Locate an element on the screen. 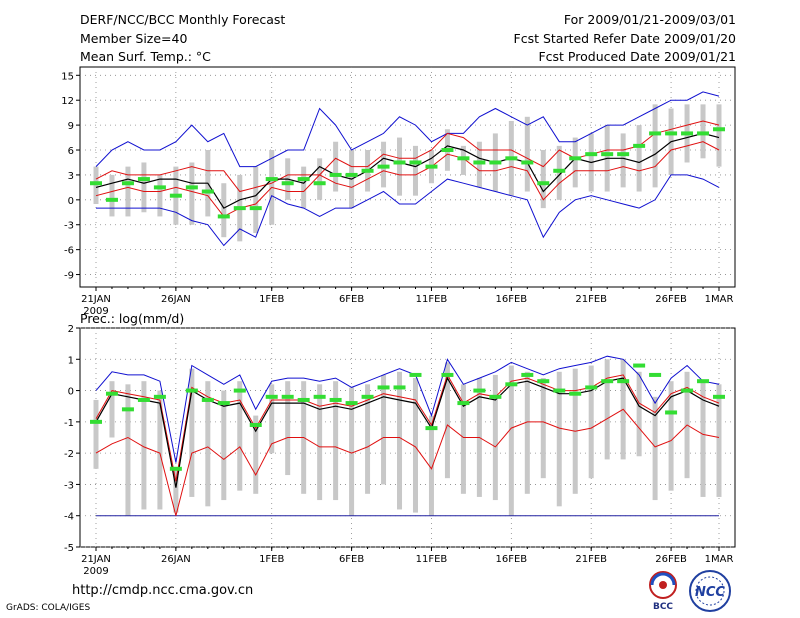 The height and width of the screenshot is (618, 800). y-tick-label: -1 is located at coordinates (69, 423).